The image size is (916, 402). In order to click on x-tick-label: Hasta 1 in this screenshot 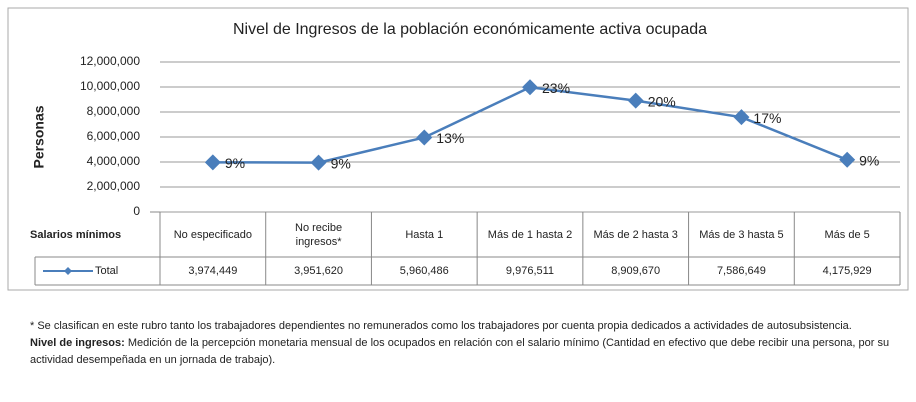, I will do `click(424, 234)`.